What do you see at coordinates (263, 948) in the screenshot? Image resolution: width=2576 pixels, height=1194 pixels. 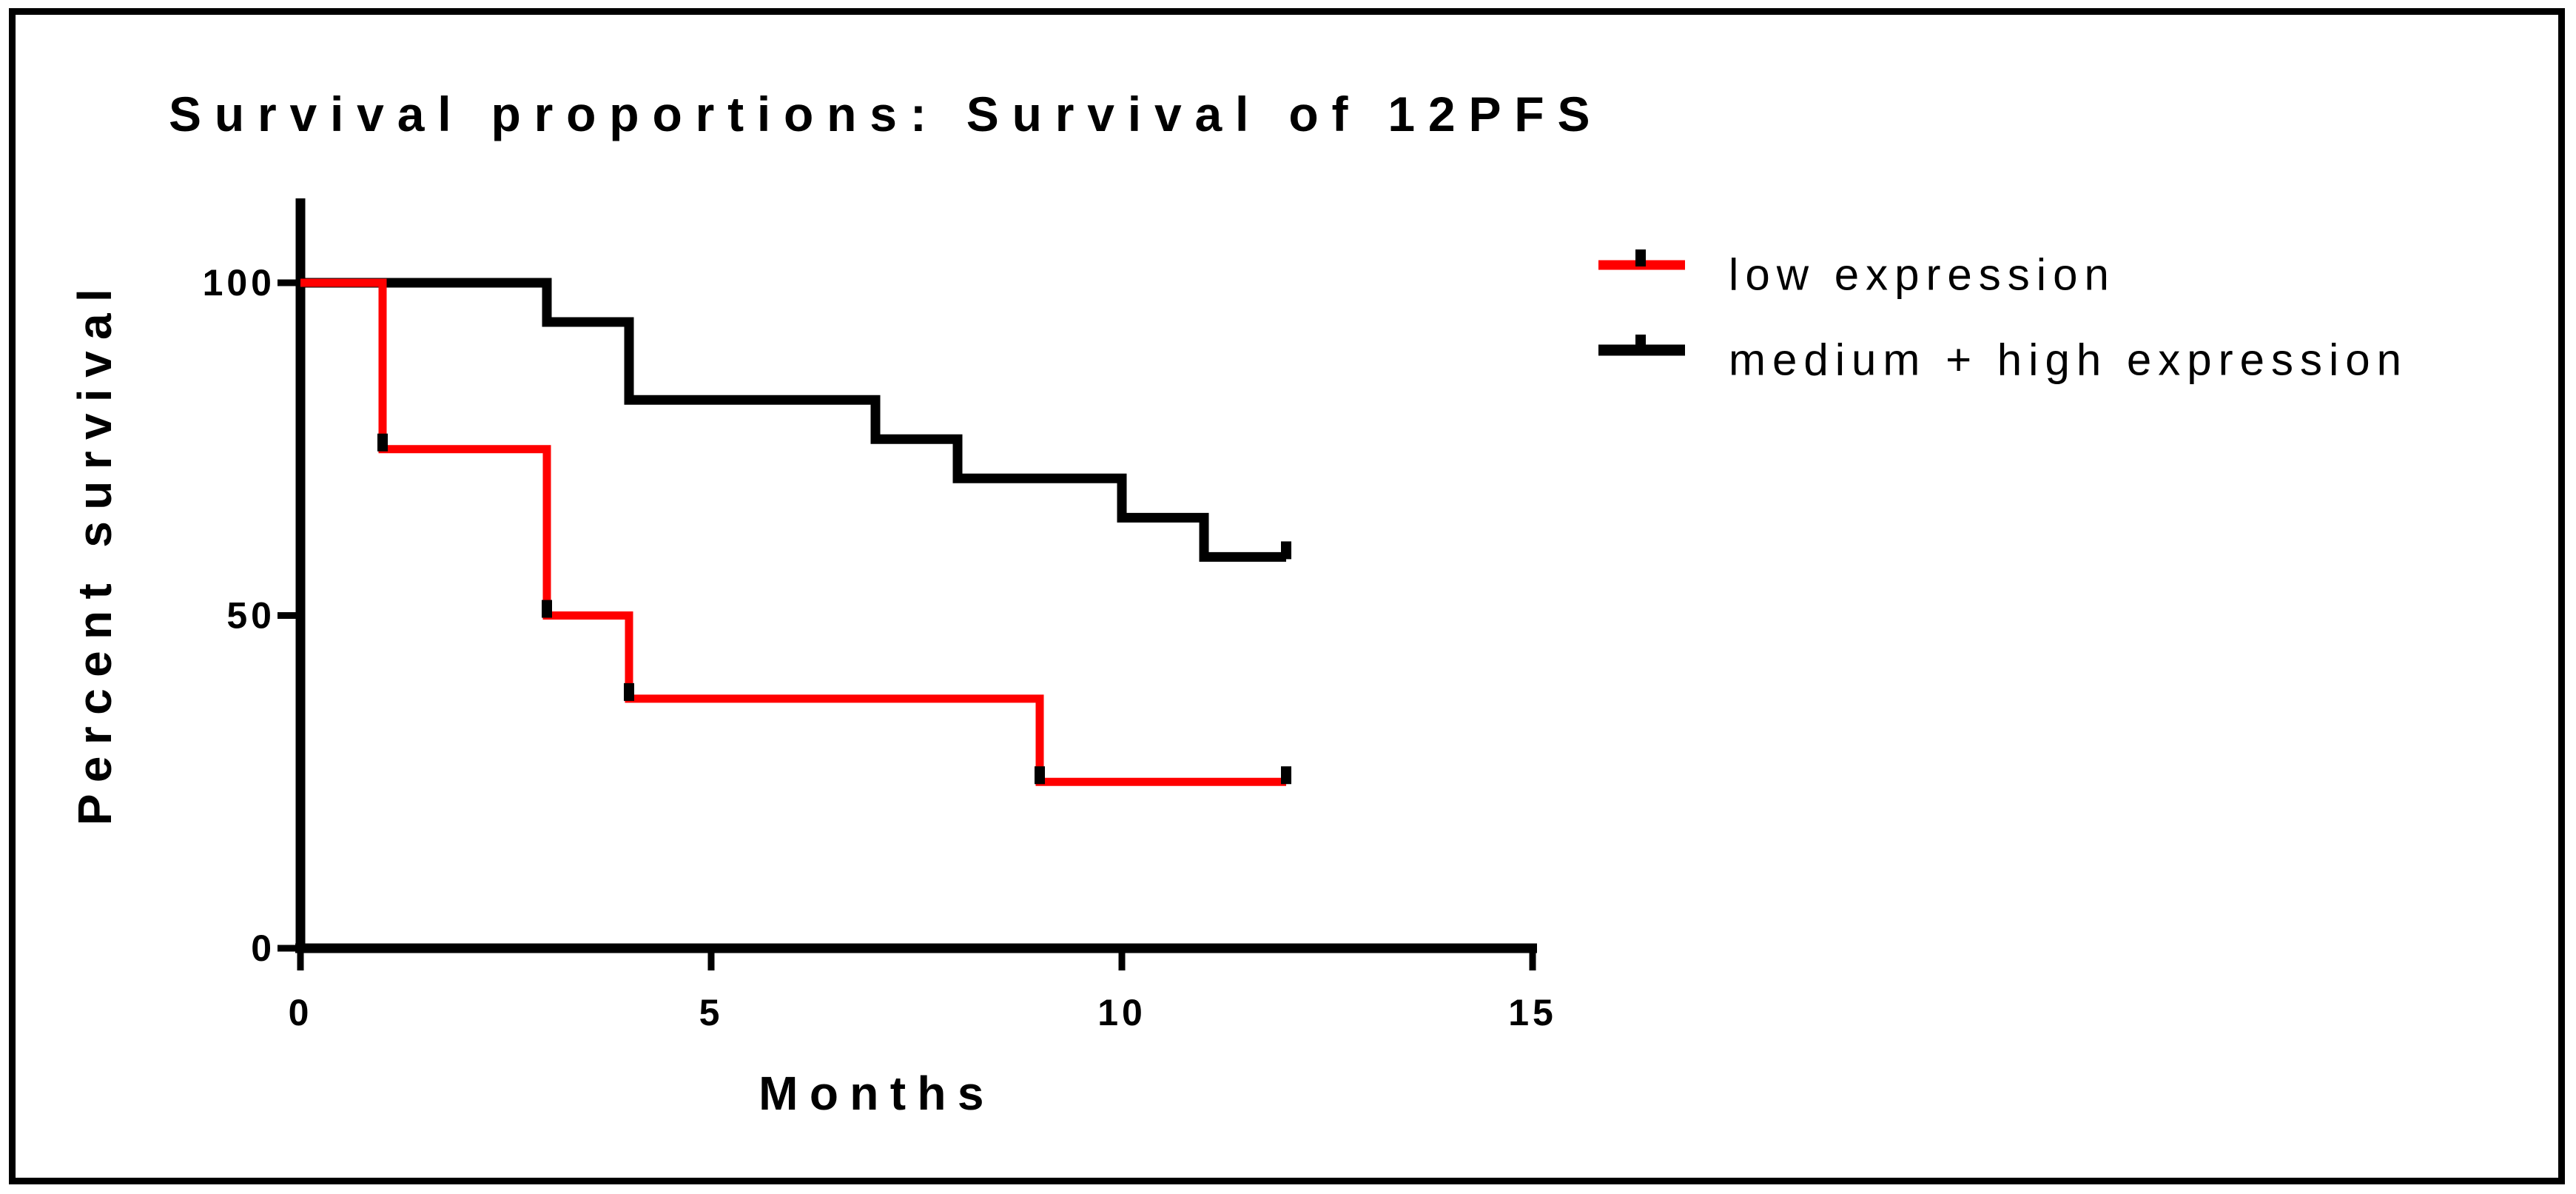 I see `y-tick-label: 0` at bounding box center [263, 948].